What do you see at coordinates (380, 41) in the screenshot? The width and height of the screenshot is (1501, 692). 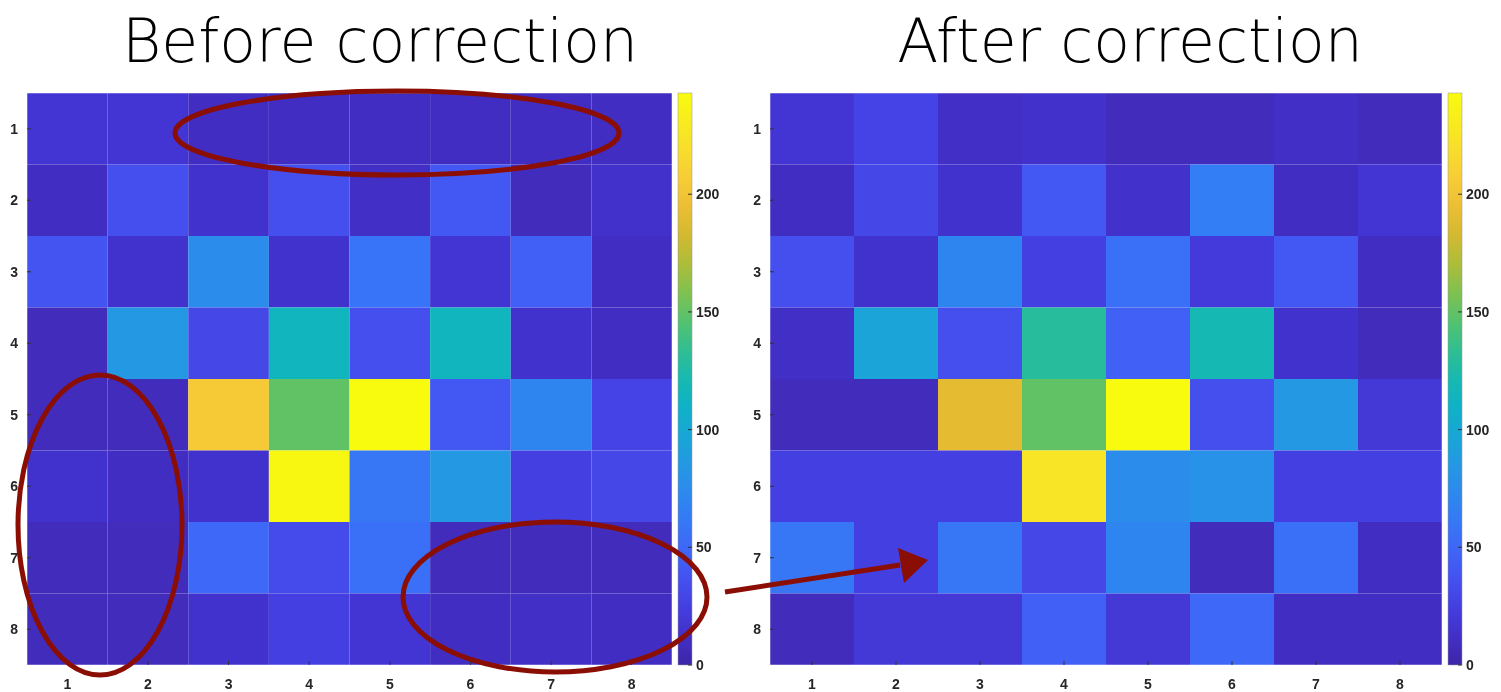 I see `chart-title: Before correction` at bounding box center [380, 41].